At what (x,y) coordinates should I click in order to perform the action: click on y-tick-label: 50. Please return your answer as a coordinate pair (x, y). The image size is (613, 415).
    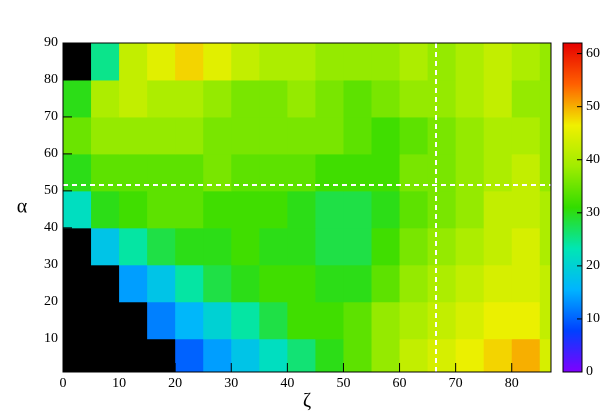
    Looking at the image, I should click on (51, 190).